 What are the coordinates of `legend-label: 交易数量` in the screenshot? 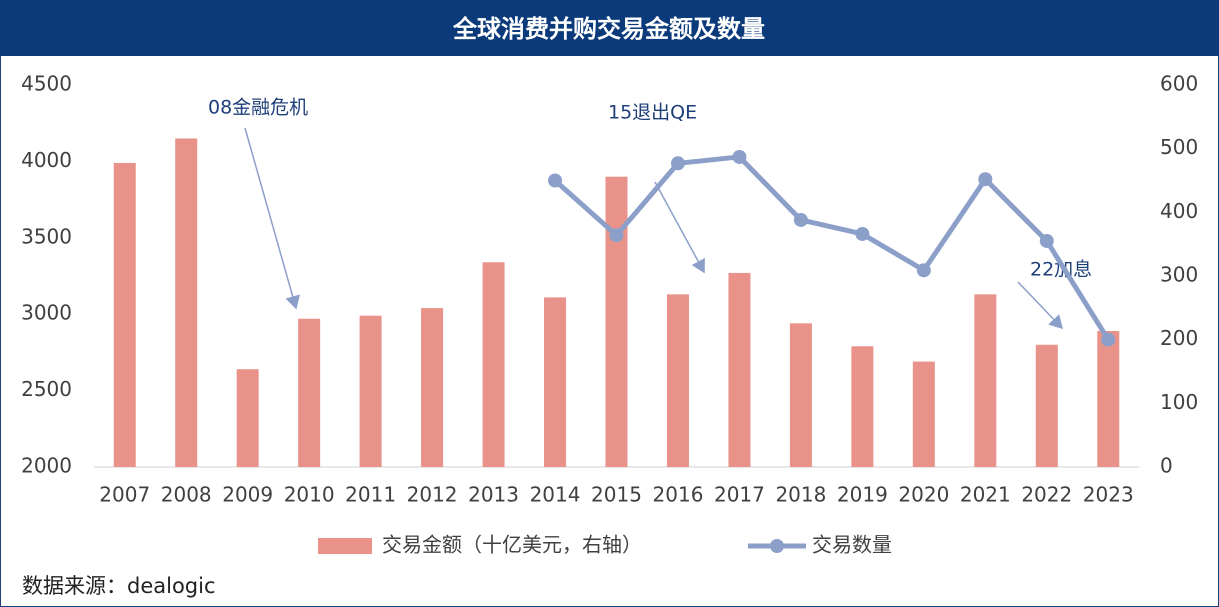 It's located at (852, 545).